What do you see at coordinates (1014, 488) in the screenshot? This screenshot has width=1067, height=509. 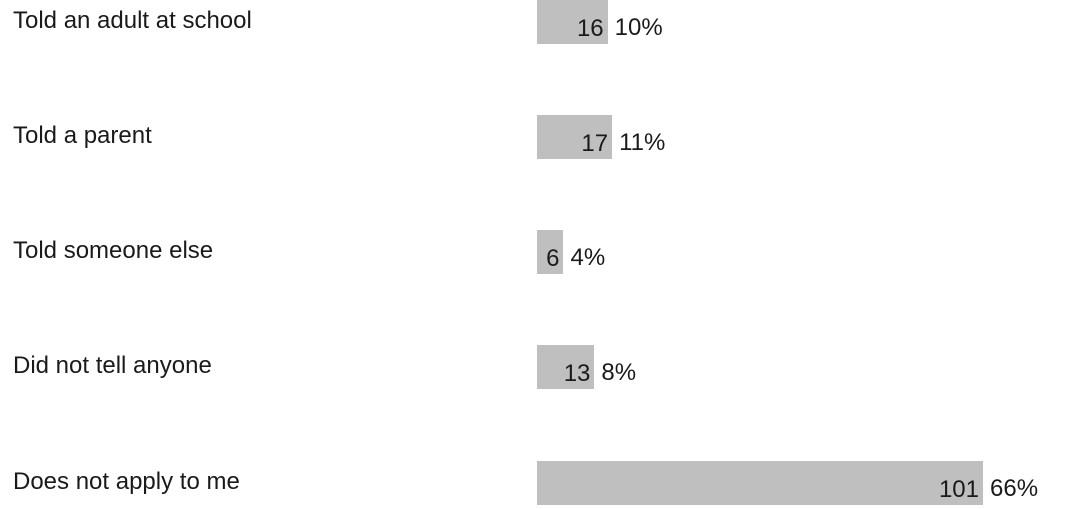 I see `bar-percent-label: 66%` at bounding box center [1014, 488].